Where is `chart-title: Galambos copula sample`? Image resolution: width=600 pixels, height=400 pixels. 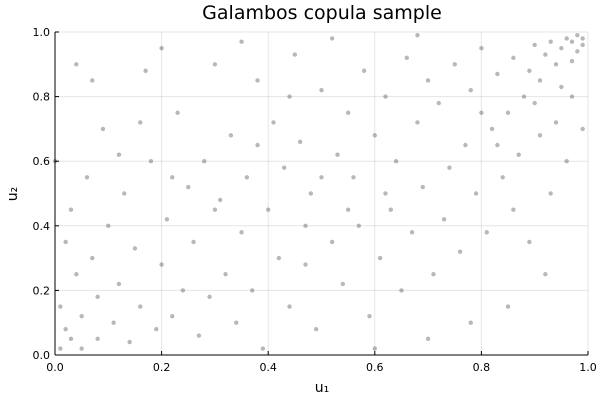 chart-title: Galambos copula sample is located at coordinates (322, 13).